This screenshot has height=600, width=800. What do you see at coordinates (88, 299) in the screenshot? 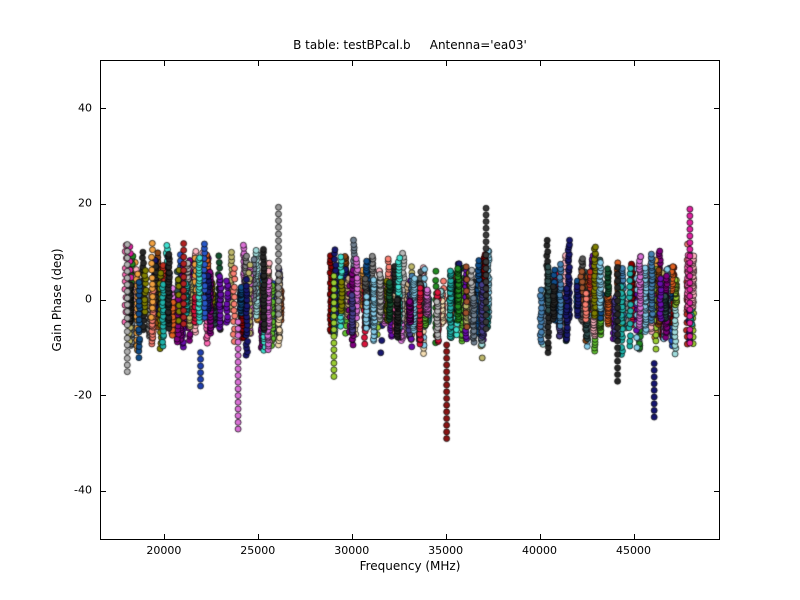
I see `y-tick-label: 0` at bounding box center [88, 299].